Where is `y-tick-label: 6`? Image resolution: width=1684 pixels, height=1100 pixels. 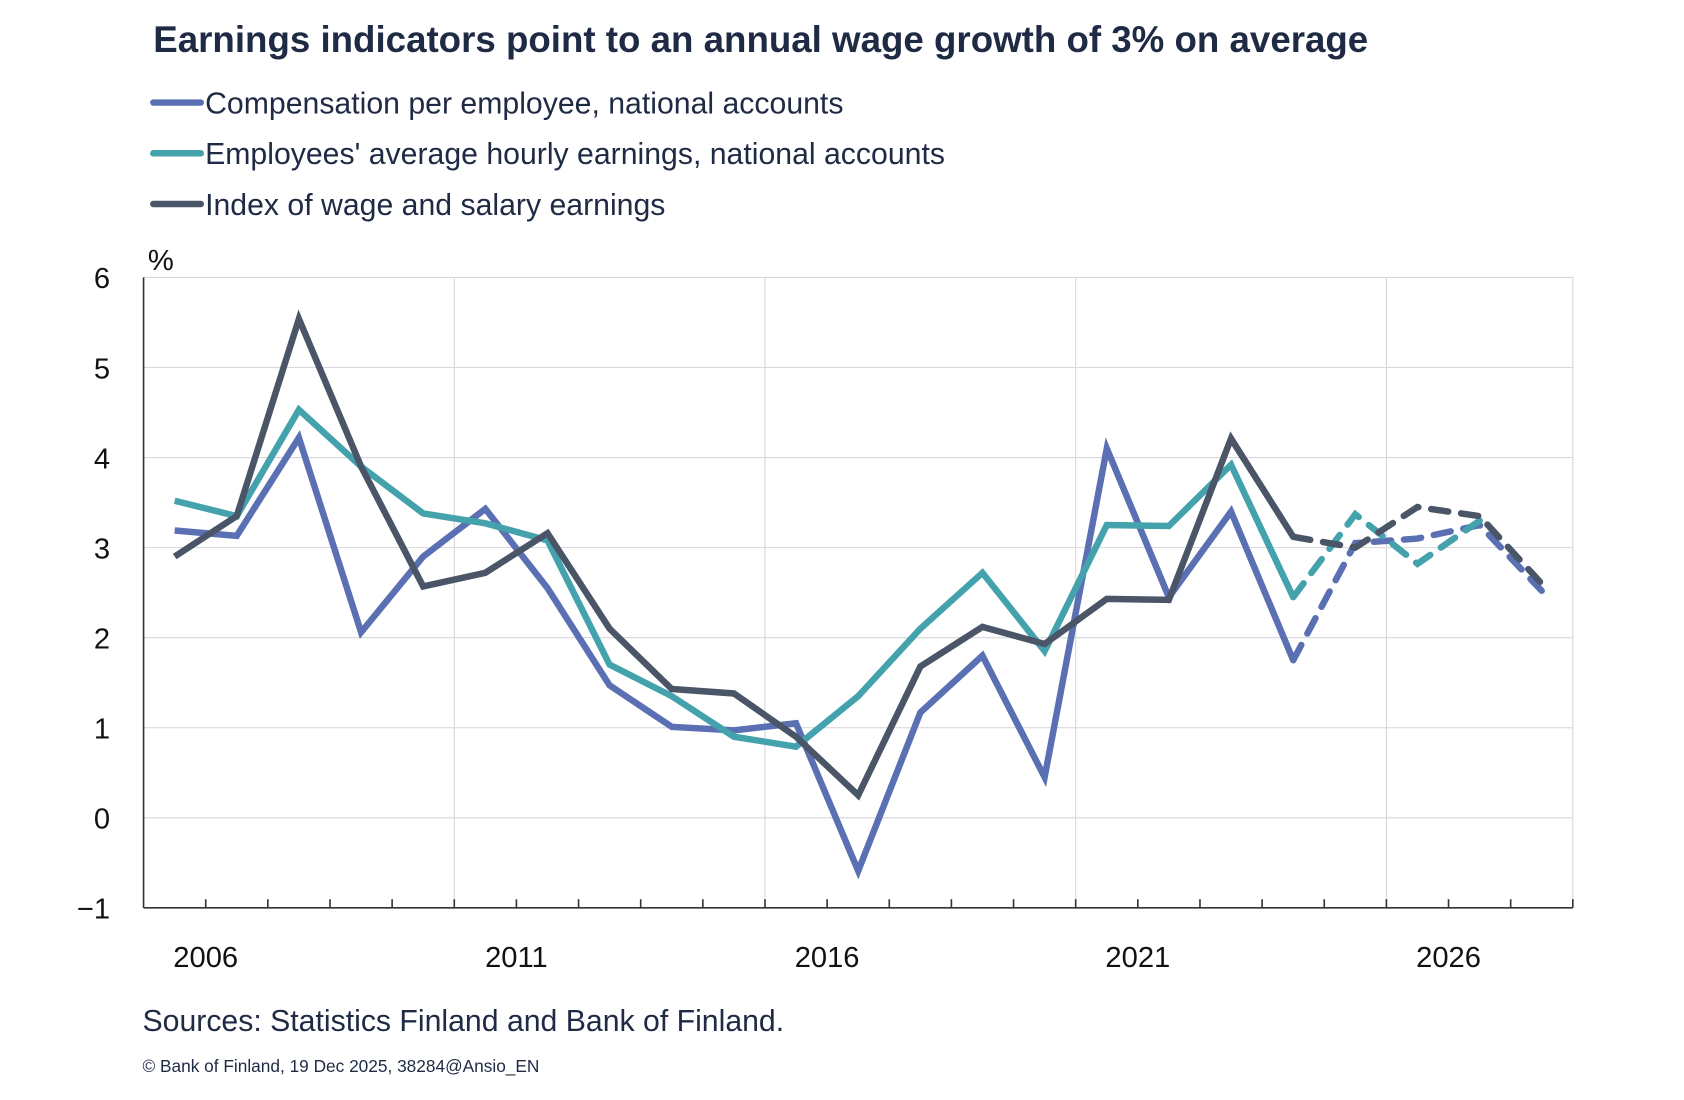
y-tick-label: 6 is located at coordinates (102, 279).